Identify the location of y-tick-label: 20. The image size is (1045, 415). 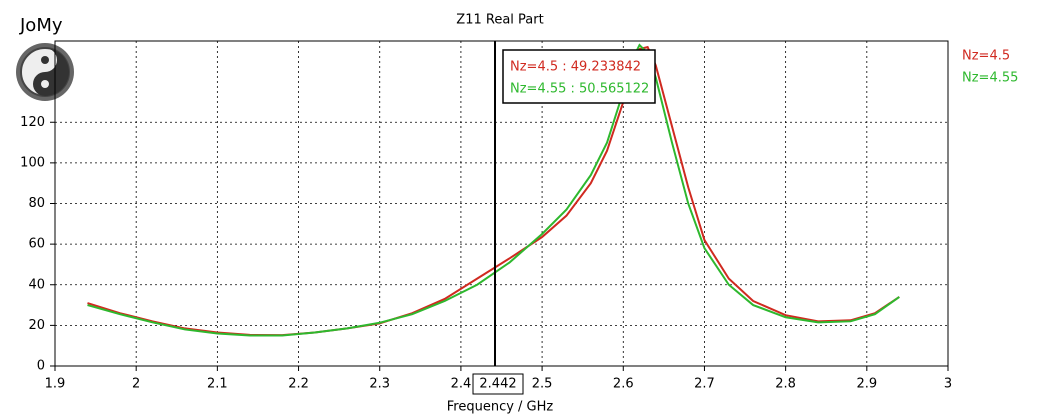
(36, 325).